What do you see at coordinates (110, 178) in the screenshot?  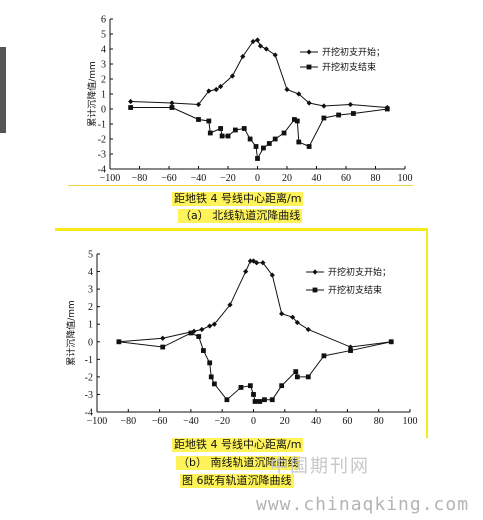 I see `x-tick-label: −100` at bounding box center [110, 178].